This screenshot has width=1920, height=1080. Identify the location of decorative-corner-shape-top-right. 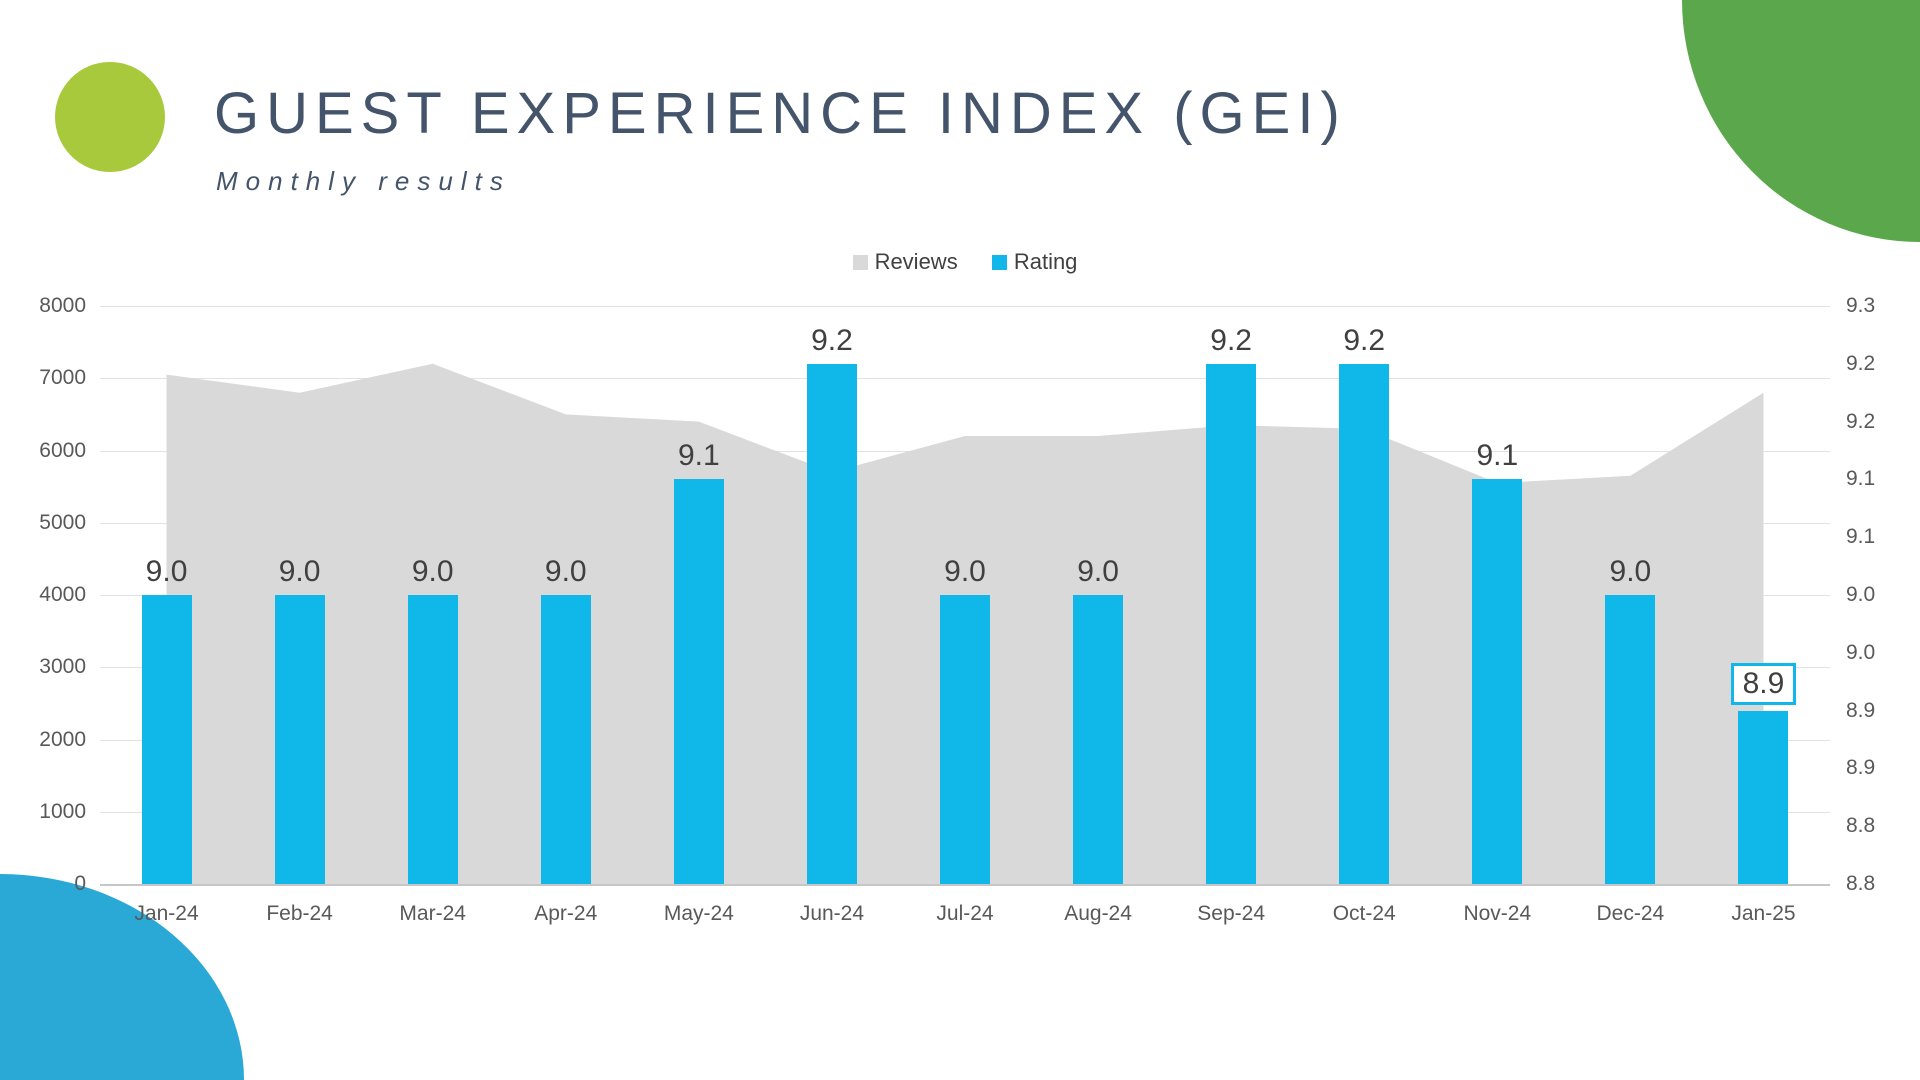
(1801, 121).